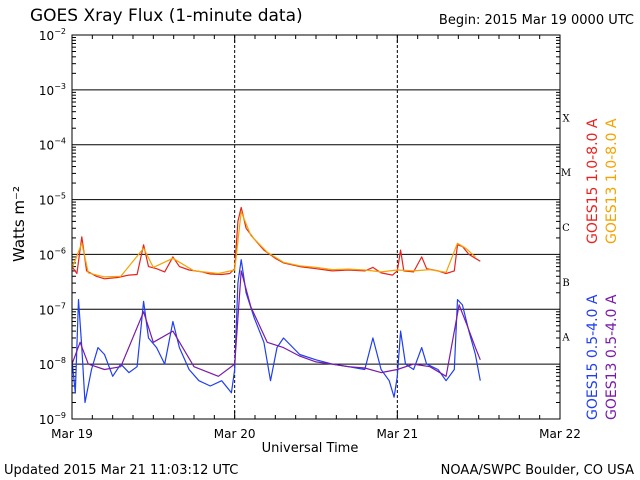 The width and height of the screenshot is (640, 480). I want to click on y-tick-label: 10⁻⁸, so click(52, 364).